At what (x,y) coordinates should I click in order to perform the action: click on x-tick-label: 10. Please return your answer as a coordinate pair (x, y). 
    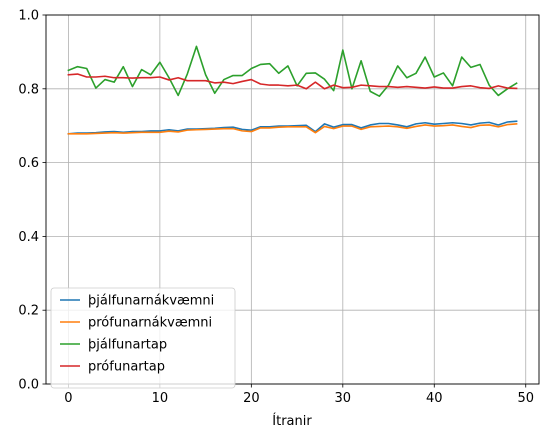
    Looking at the image, I should click on (160, 398).